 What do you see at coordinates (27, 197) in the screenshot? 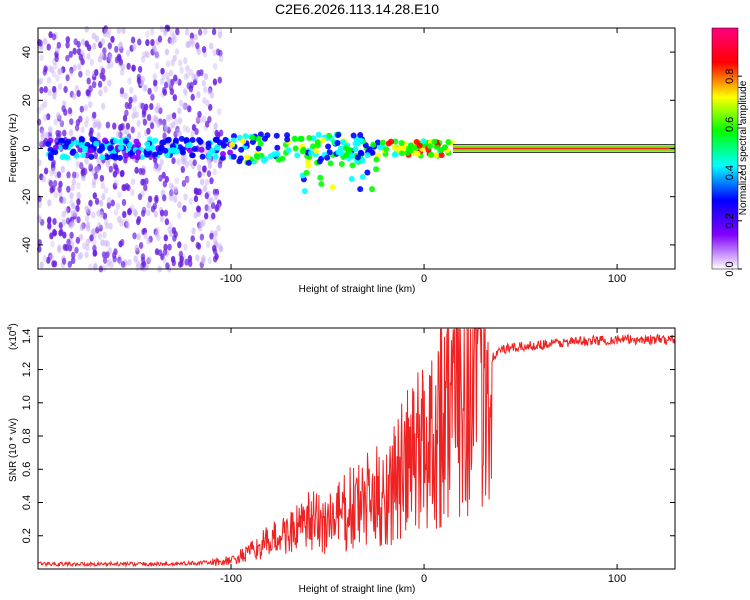
I see `y-tick-label: -20` at bounding box center [27, 197].